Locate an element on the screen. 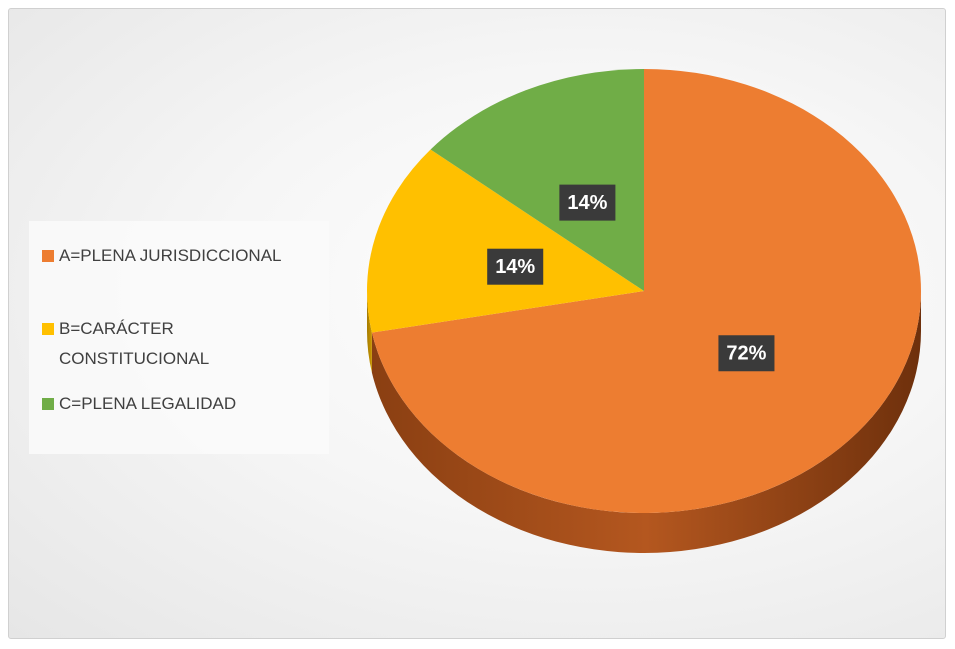 The image size is (955, 649). legend-entry: A=PLENA JURISDICCIONAL is located at coordinates (178, 256).